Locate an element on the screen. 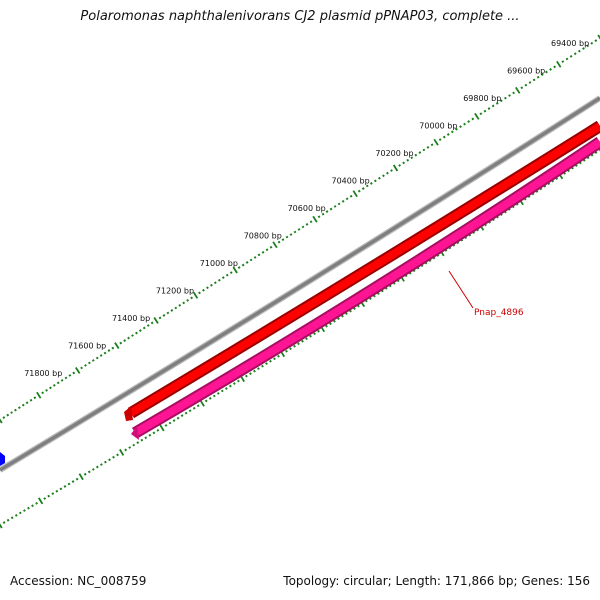  tick-label: 71800 bp is located at coordinates (43, 373).